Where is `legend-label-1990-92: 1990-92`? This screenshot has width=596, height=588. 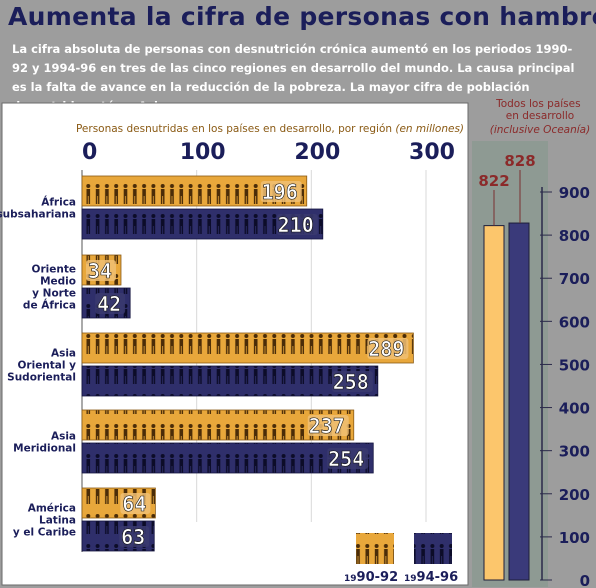
legend-label-1990-92: 1990-92 is located at coordinates (371, 577).